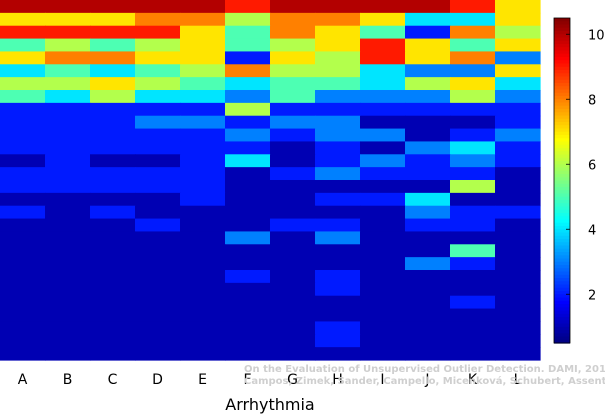 The height and width of the screenshot is (415, 605). I want to click on x-tick-label: L, so click(518, 380).